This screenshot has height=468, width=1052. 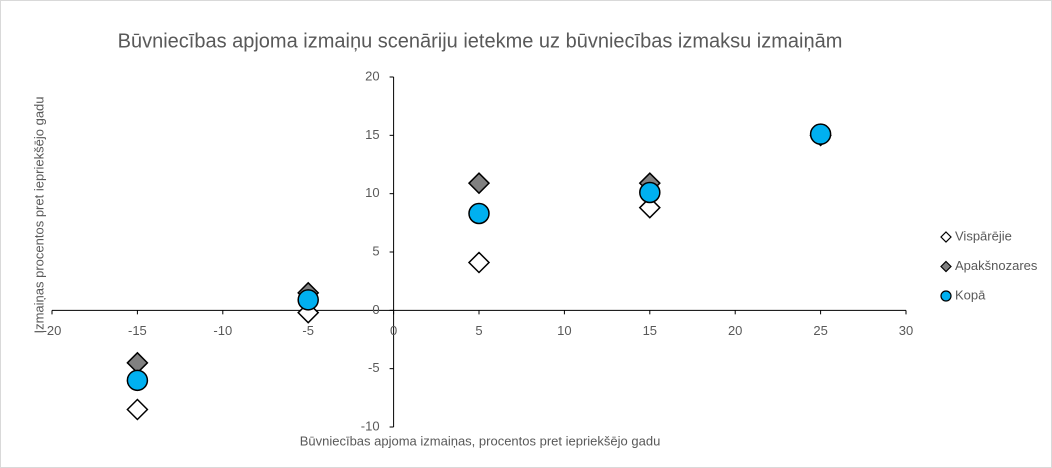 What do you see at coordinates (308, 330) in the screenshot?
I see `x-tick-label: -5` at bounding box center [308, 330].